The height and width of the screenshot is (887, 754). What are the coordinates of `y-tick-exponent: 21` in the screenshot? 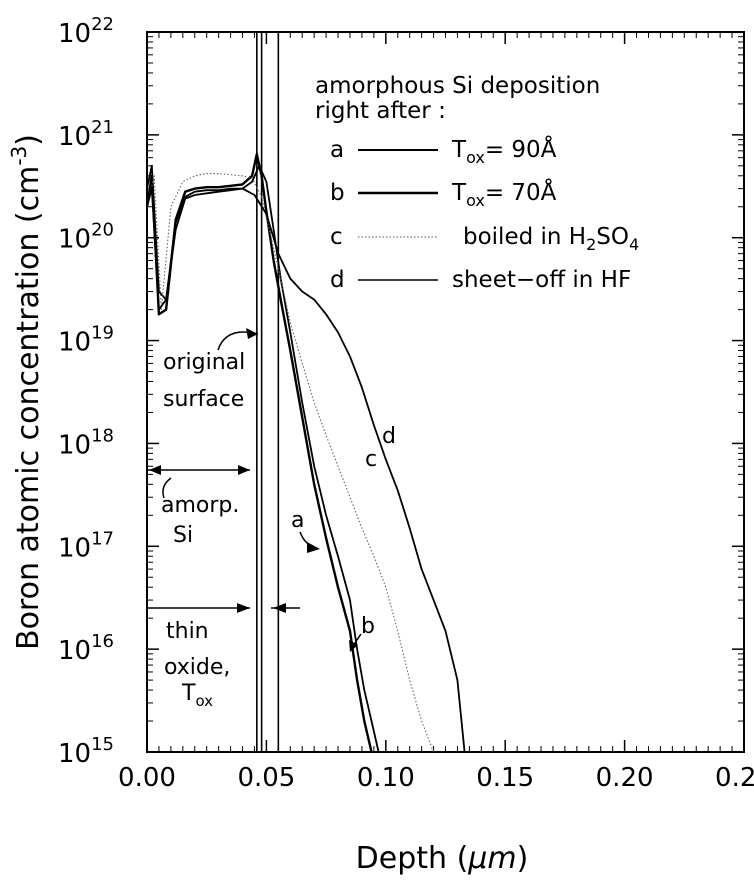 It's located at (102, 127).